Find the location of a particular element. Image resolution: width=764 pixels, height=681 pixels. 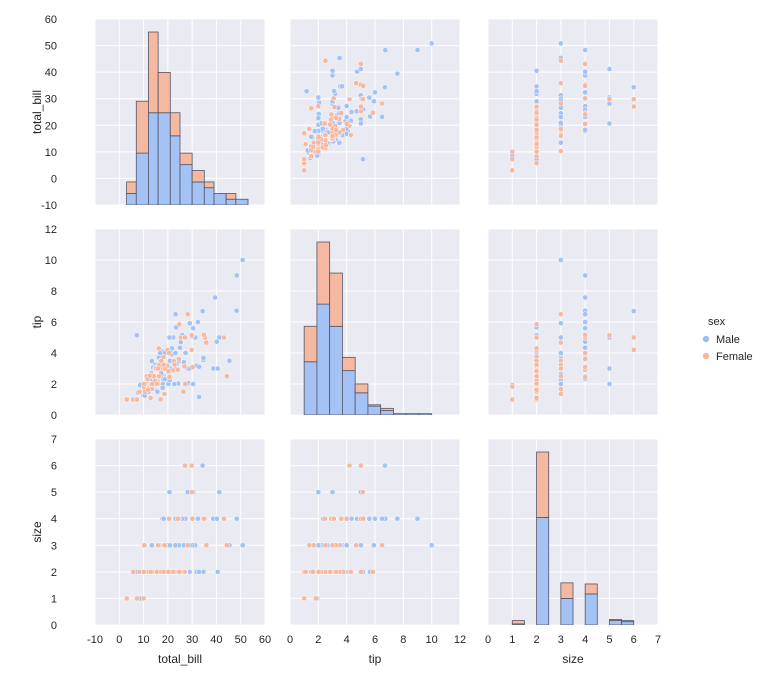

panel-tip-vs-size is located at coordinates (573, 322).